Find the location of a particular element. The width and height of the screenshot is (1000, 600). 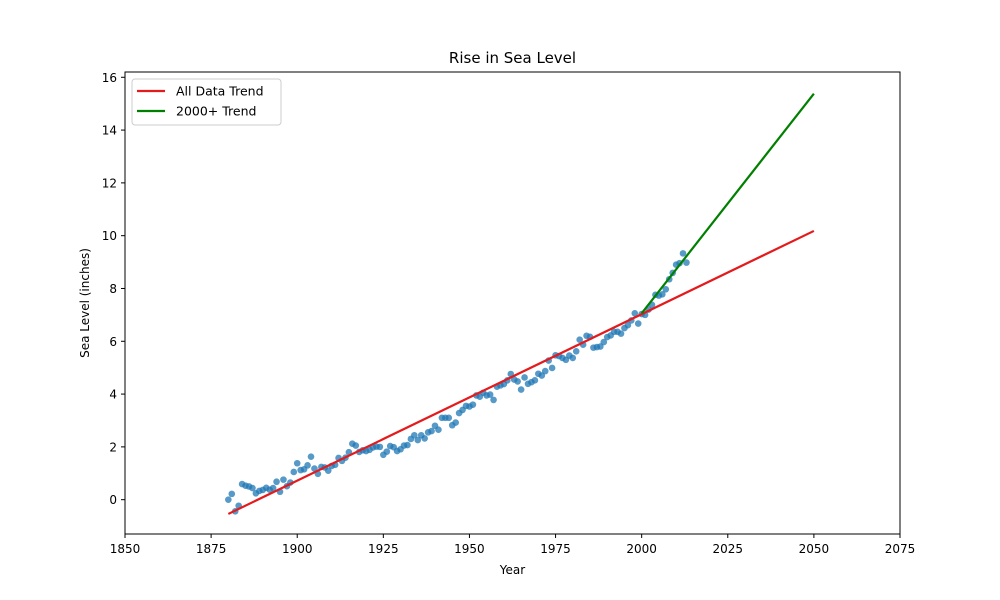

x-tick-label: 1950 is located at coordinates (469, 549).